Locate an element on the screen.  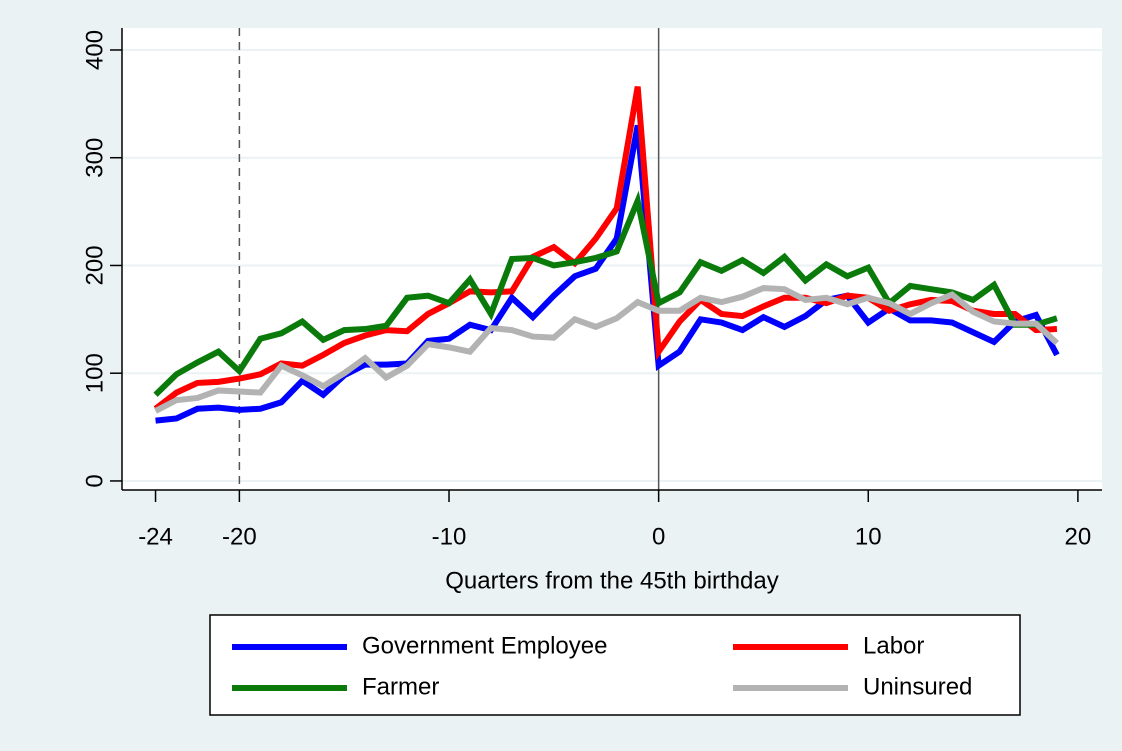
x-tick-label: -20 is located at coordinates (239, 536).